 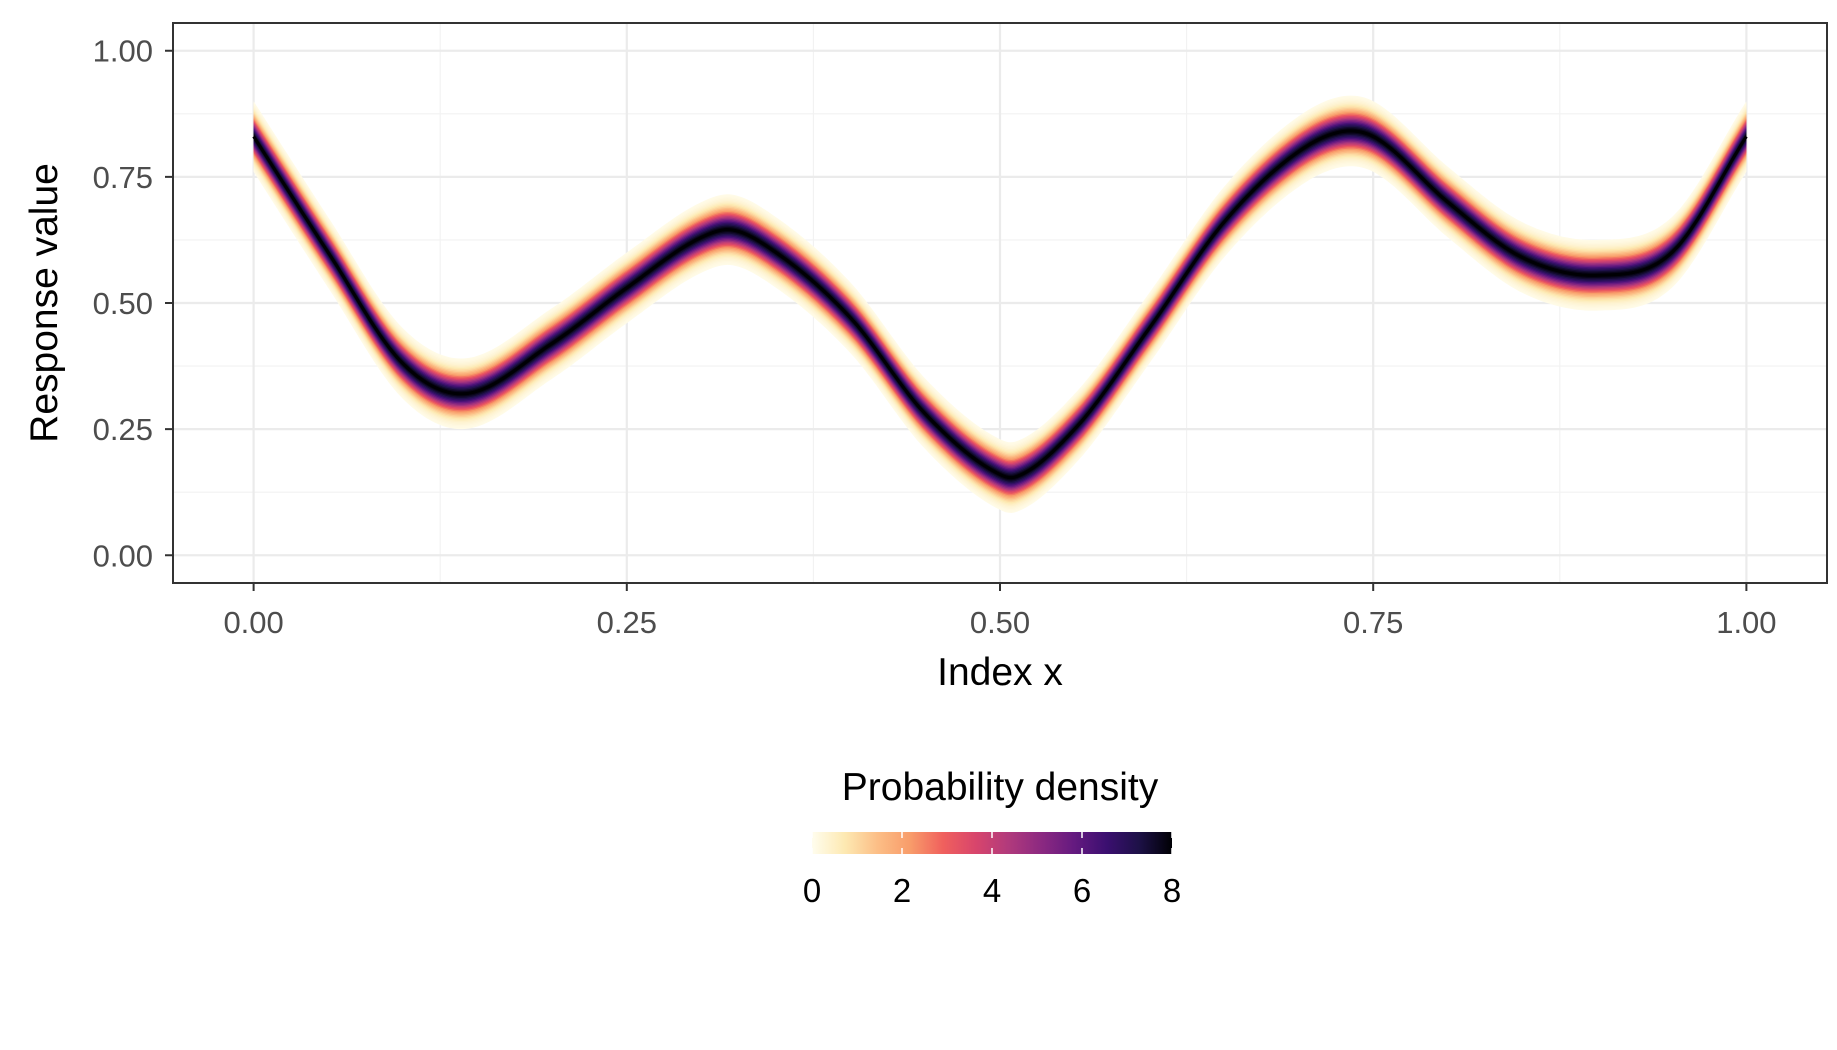 I want to click on legend-ticks: 0 2 4 6 8, so click(x=992, y=870).